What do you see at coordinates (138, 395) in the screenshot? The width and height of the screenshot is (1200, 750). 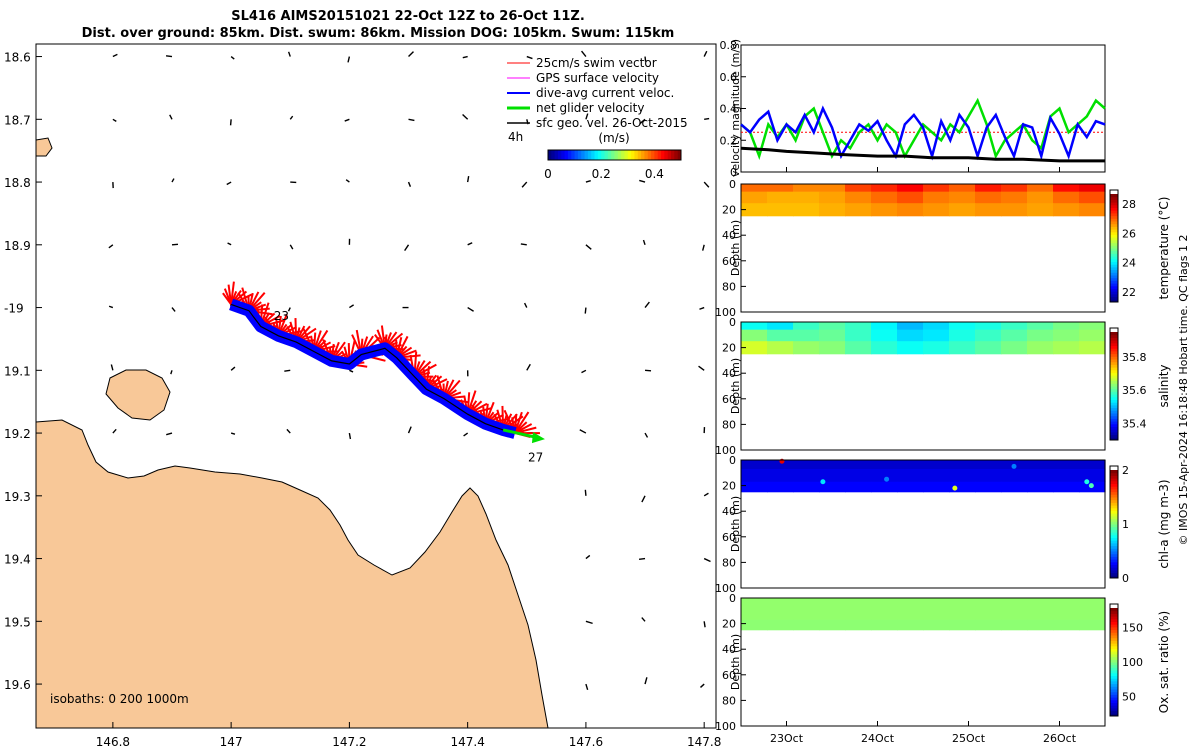 I see `magnetic-island` at bounding box center [138, 395].